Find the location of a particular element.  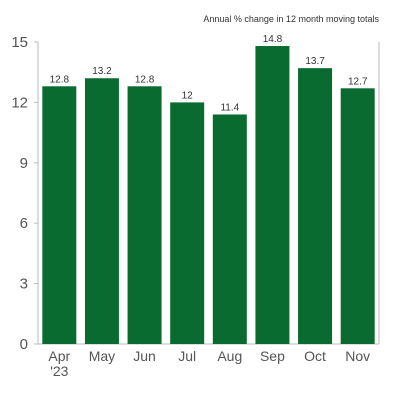

data-label: 11.4 is located at coordinates (229, 107).